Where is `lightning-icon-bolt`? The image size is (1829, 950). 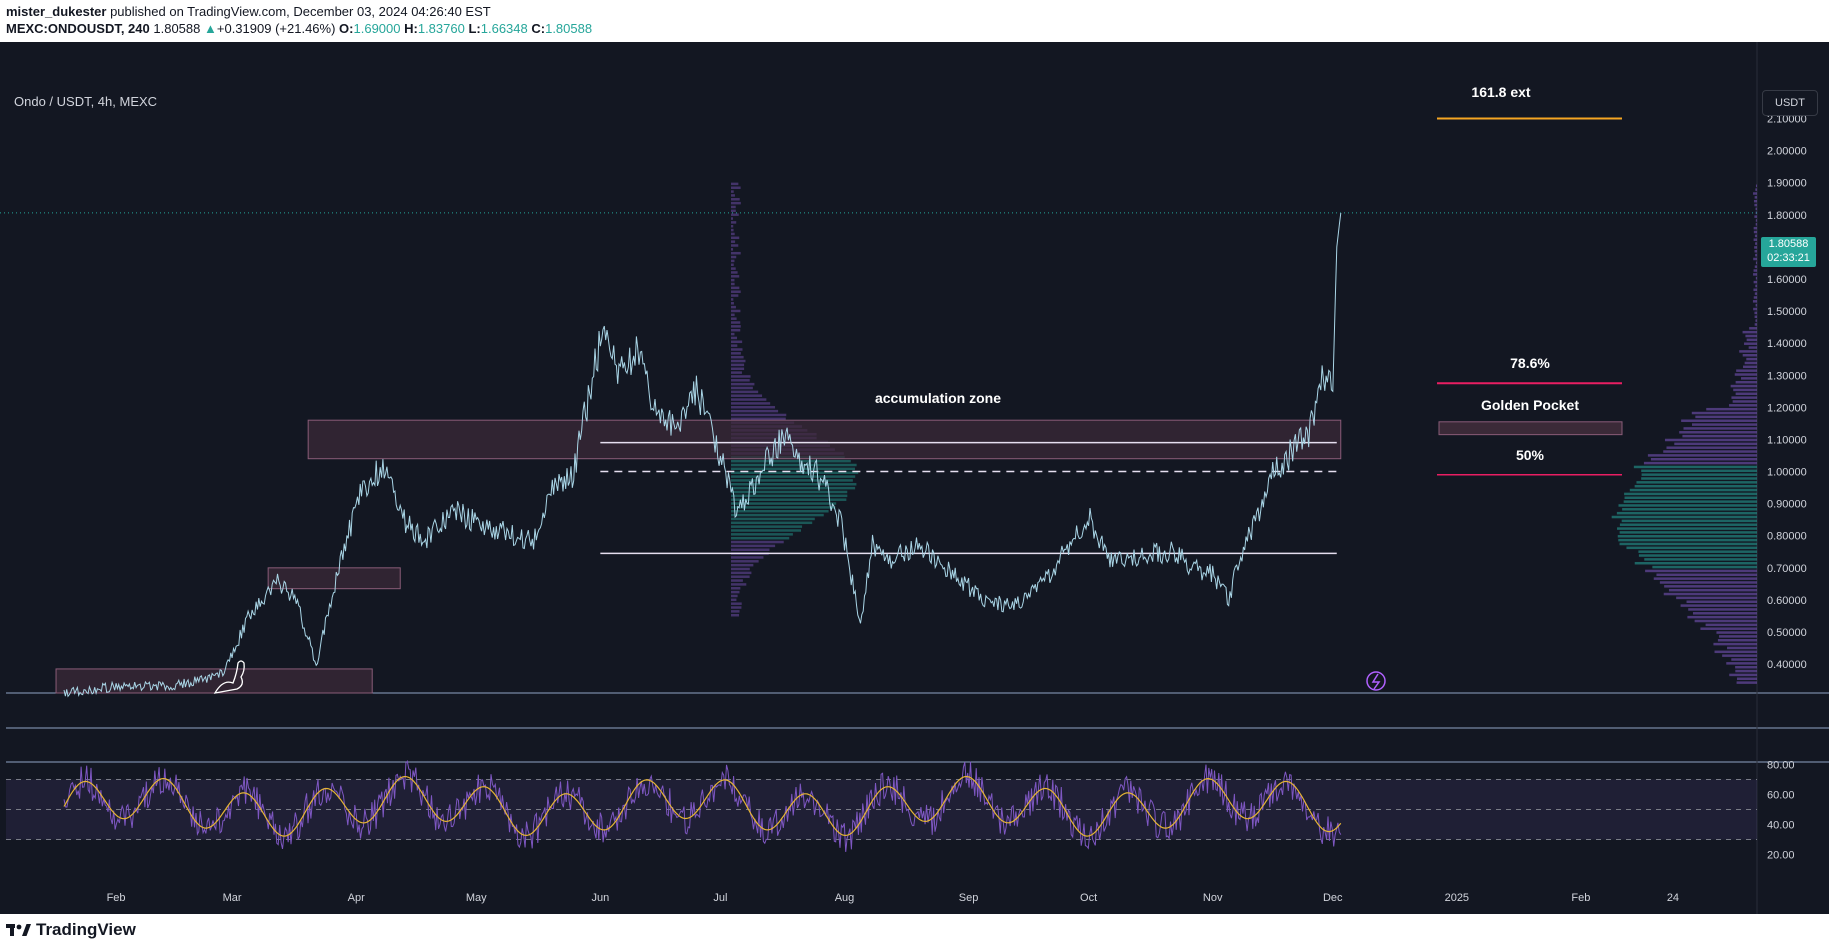
lightning-icon-bolt is located at coordinates (1376, 681).